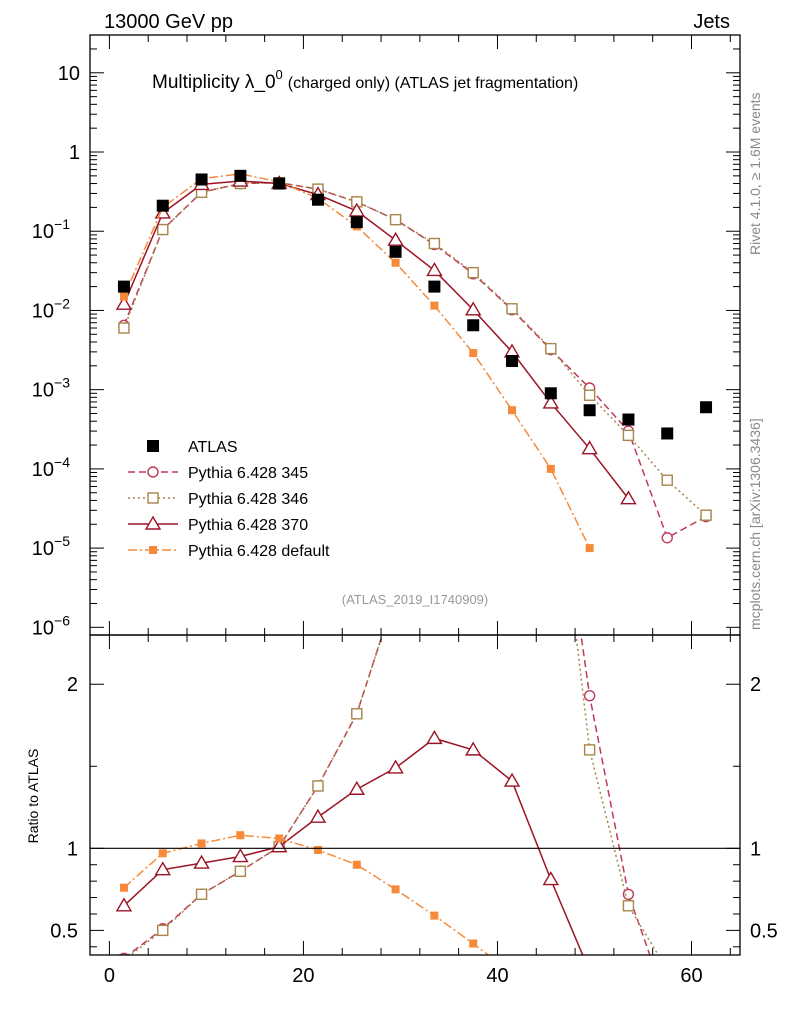  What do you see at coordinates (168, 22) in the screenshot?
I see `header-energy: 13000 GeV pp` at bounding box center [168, 22].